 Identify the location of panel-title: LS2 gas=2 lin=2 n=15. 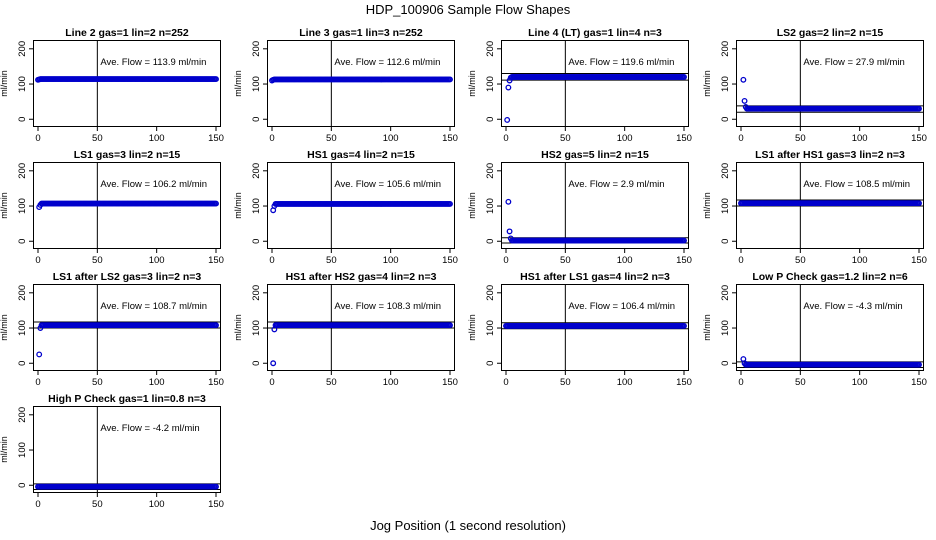
(830, 33).